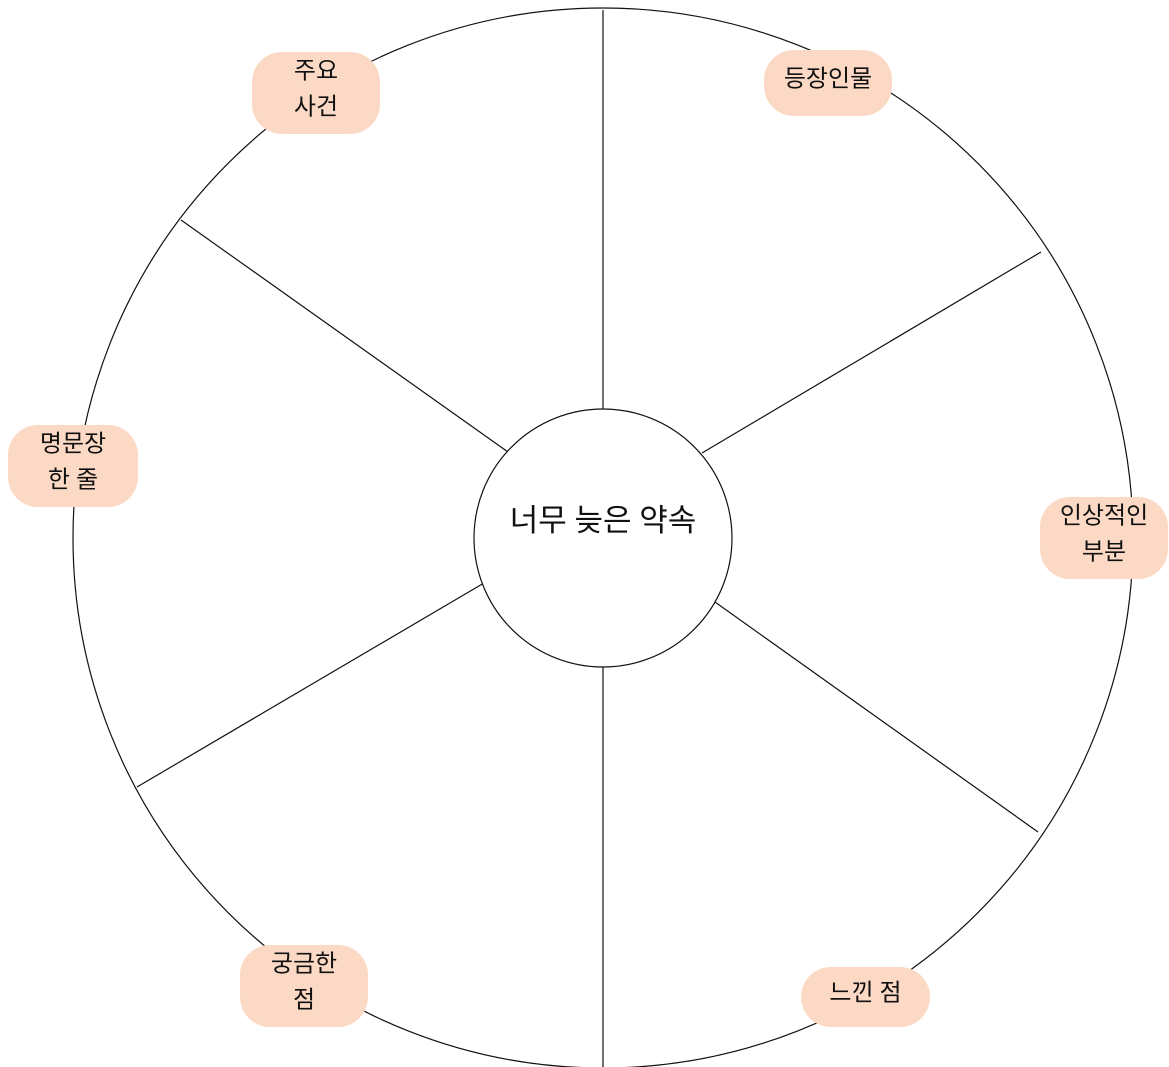  Describe the element at coordinates (1104, 553) in the screenshot. I see `label-text: 부분` at that location.